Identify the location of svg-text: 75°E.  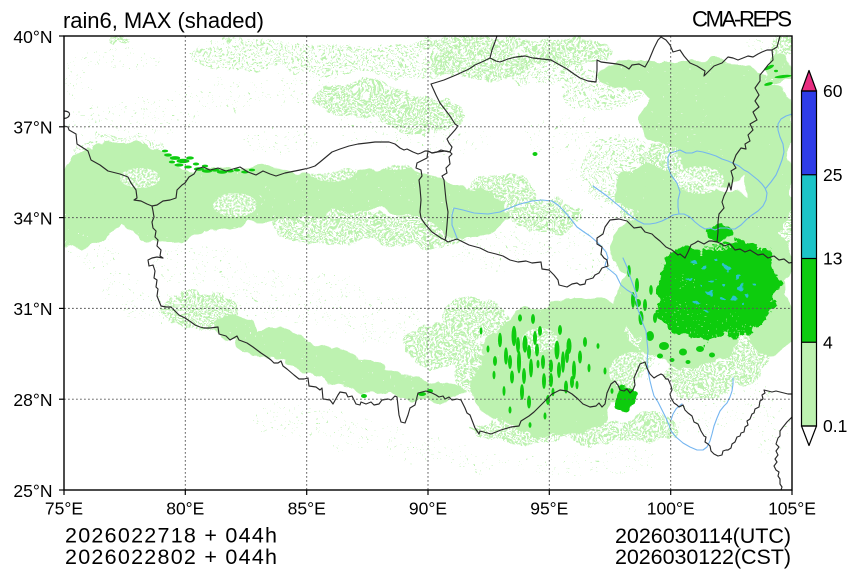
(64, 509).